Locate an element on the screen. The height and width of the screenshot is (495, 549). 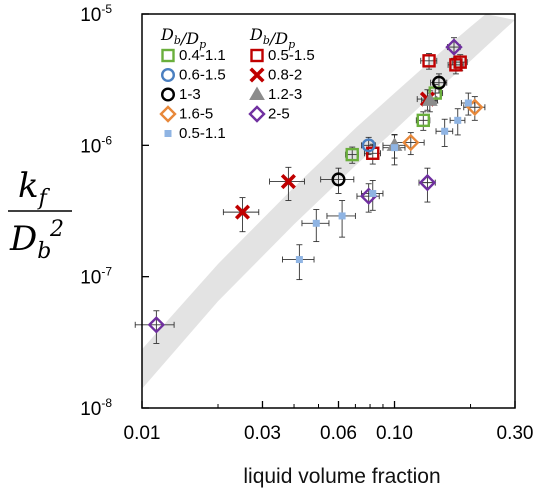
legend-label: 1.2-3 is located at coordinates (285, 94).